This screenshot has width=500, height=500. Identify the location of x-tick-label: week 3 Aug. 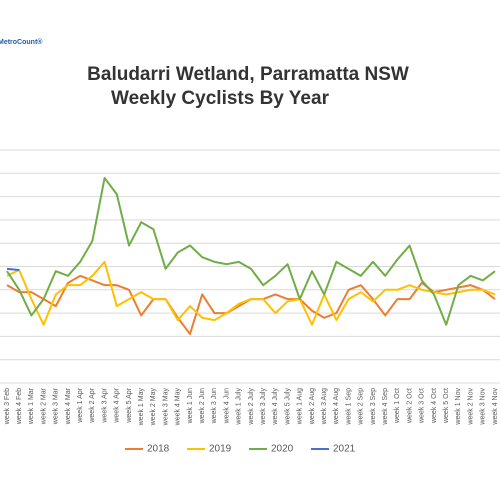
(324, 406).